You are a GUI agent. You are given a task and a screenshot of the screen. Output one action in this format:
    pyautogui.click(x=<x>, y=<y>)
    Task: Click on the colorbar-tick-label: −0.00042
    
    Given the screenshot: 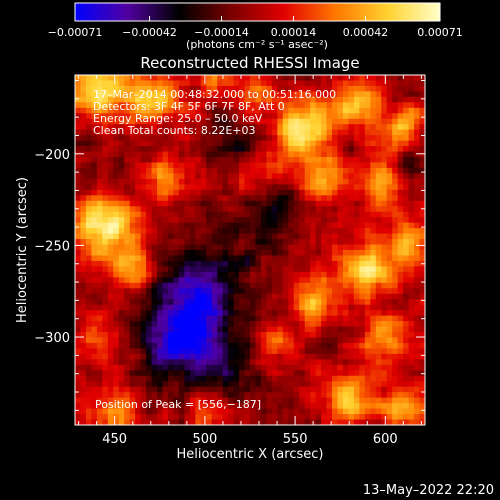 What is the action you would take?
    pyautogui.click(x=149, y=32)
    